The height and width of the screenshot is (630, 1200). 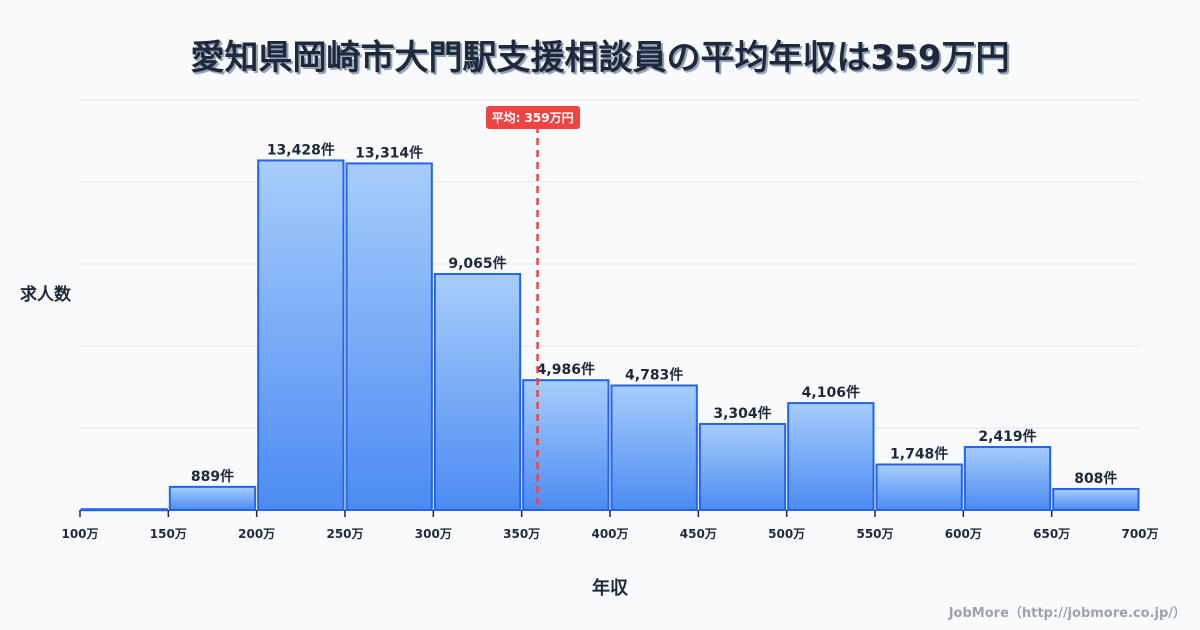 What do you see at coordinates (609, 534) in the screenshot?
I see `x-tick-label: 400万` at bounding box center [609, 534].